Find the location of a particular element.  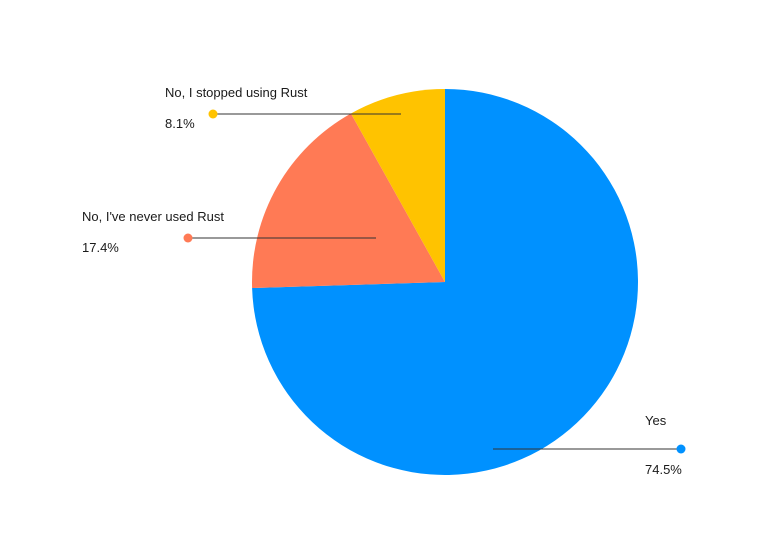

slice-value-never: 17.4% is located at coordinates (100, 247).